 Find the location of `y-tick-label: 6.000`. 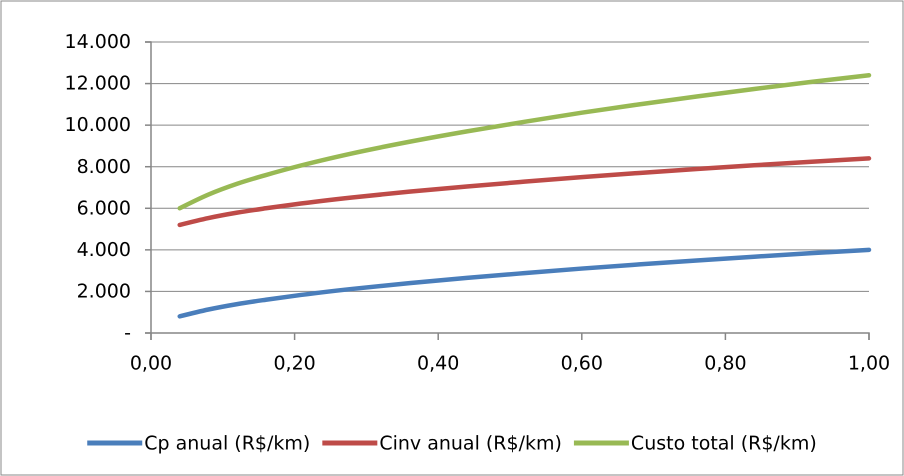

y-tick-label: 6.000 is located at coordinates (103, 208).